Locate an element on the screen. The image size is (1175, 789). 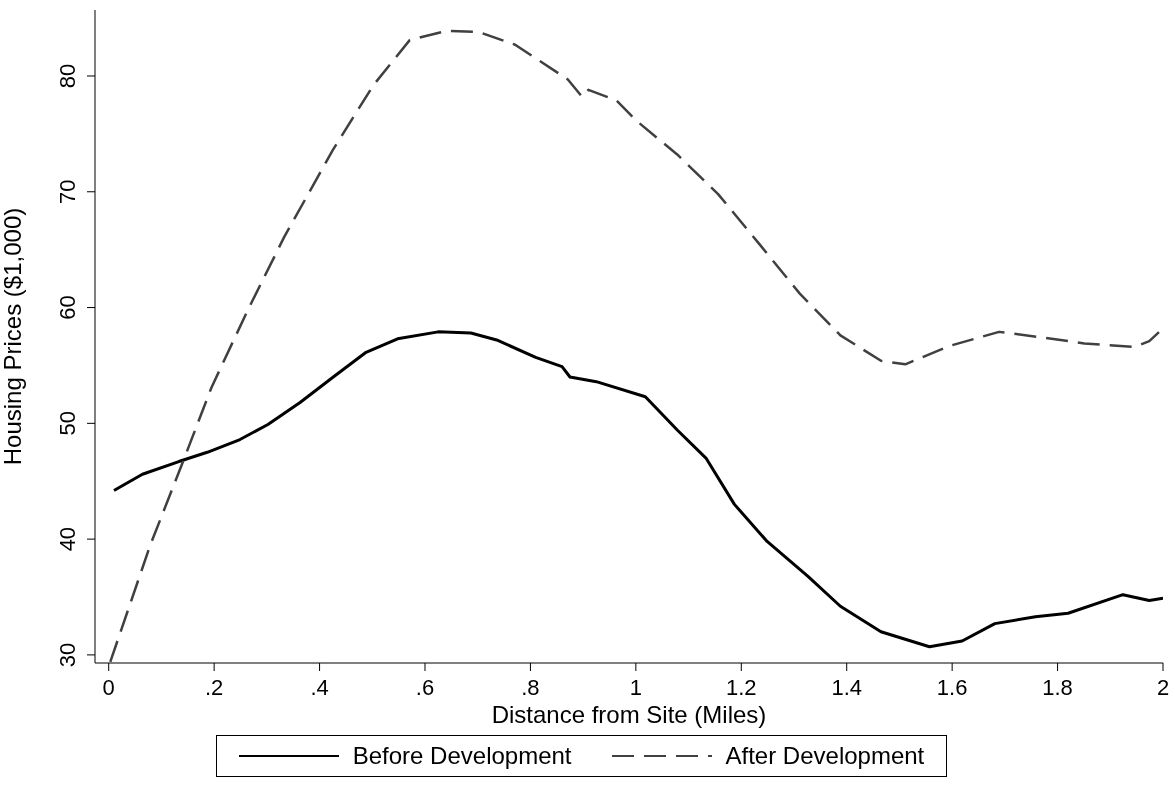
x-tick-label: .4 is located at coordinates (319, 687).